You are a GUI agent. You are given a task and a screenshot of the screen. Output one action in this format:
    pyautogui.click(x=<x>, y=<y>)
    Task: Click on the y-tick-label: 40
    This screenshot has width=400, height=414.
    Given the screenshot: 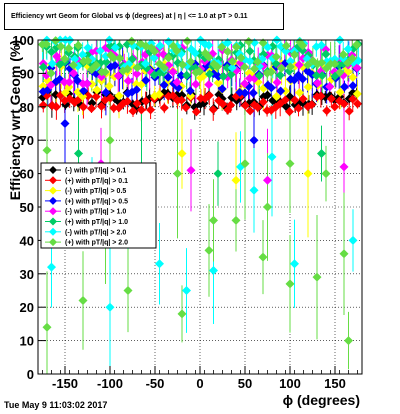 What is the action you would take?
    pyautogui.click(x=27, y=240)
    